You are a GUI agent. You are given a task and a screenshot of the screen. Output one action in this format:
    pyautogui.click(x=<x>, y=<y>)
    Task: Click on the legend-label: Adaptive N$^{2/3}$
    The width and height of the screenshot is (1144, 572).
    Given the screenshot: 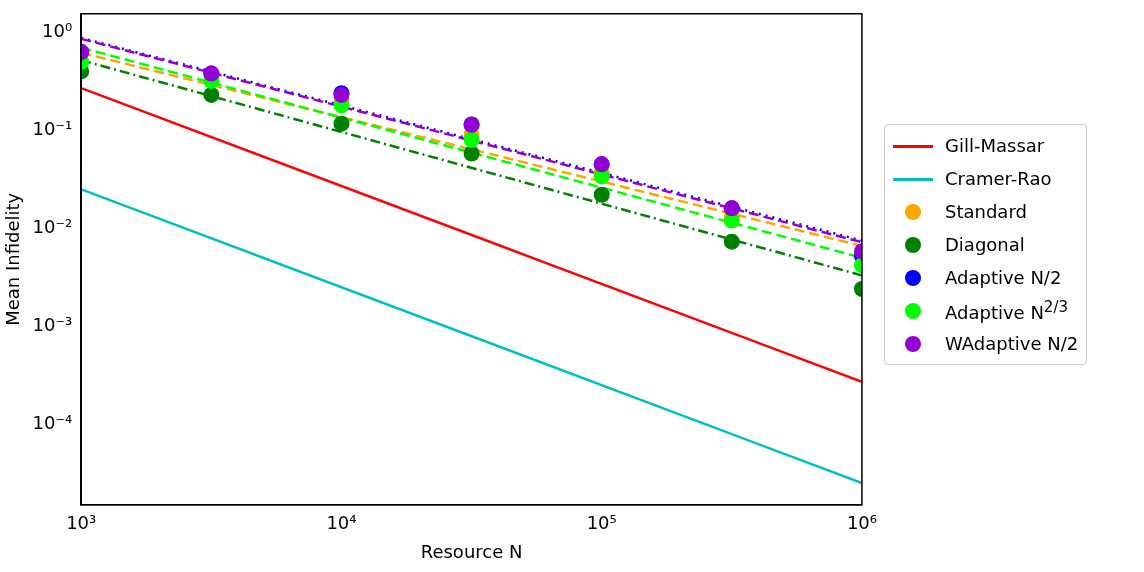 What is the action you would take?
    pyautogui.click(x=1006, y=310)
    